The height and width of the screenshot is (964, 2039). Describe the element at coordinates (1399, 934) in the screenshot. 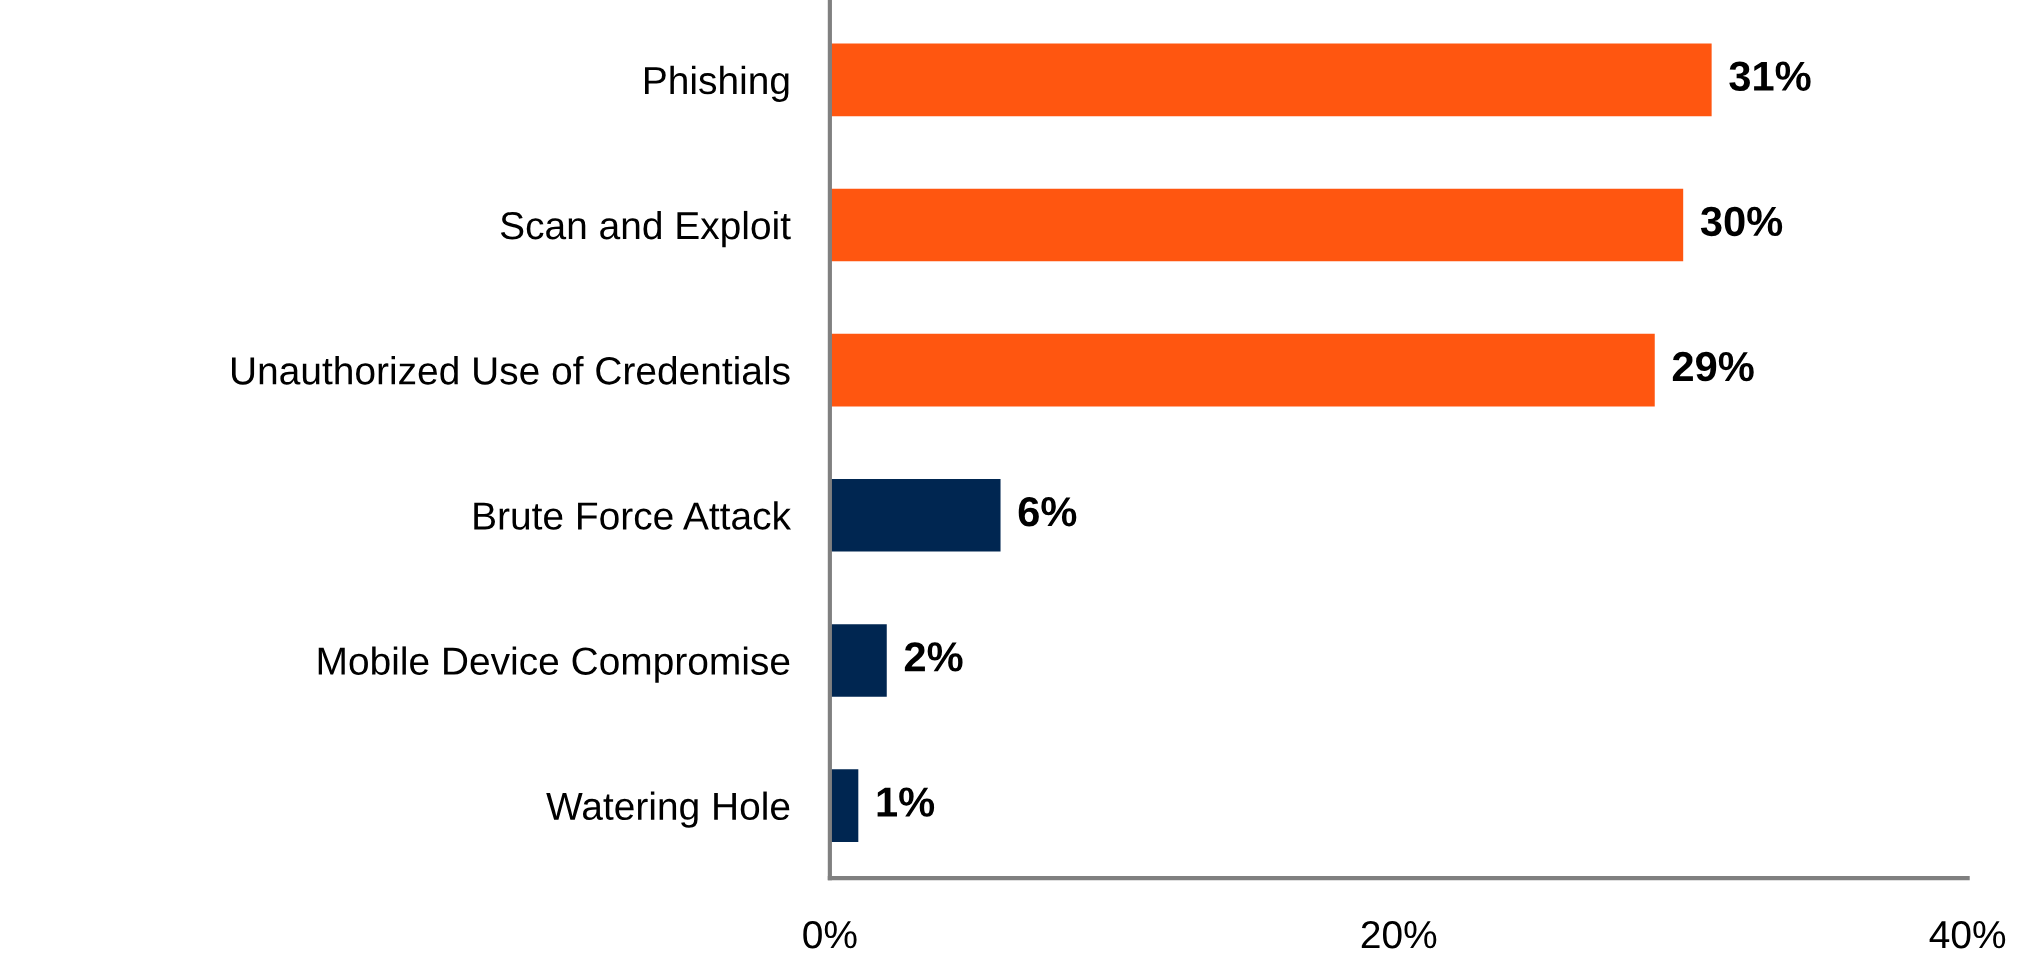

I see `x-tick-label: 20%` at that location.